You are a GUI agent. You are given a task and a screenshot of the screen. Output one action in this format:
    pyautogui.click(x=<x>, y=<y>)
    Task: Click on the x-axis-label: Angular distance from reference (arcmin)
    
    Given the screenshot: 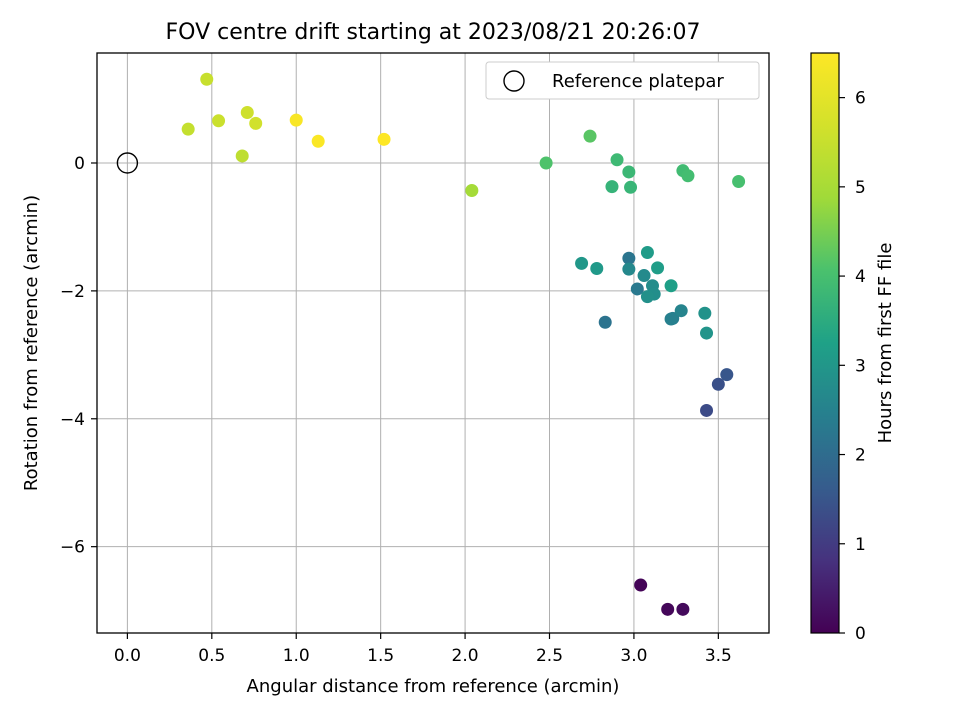 What is the action you would take?
    pyautogui.click(x=433, y=686)
    